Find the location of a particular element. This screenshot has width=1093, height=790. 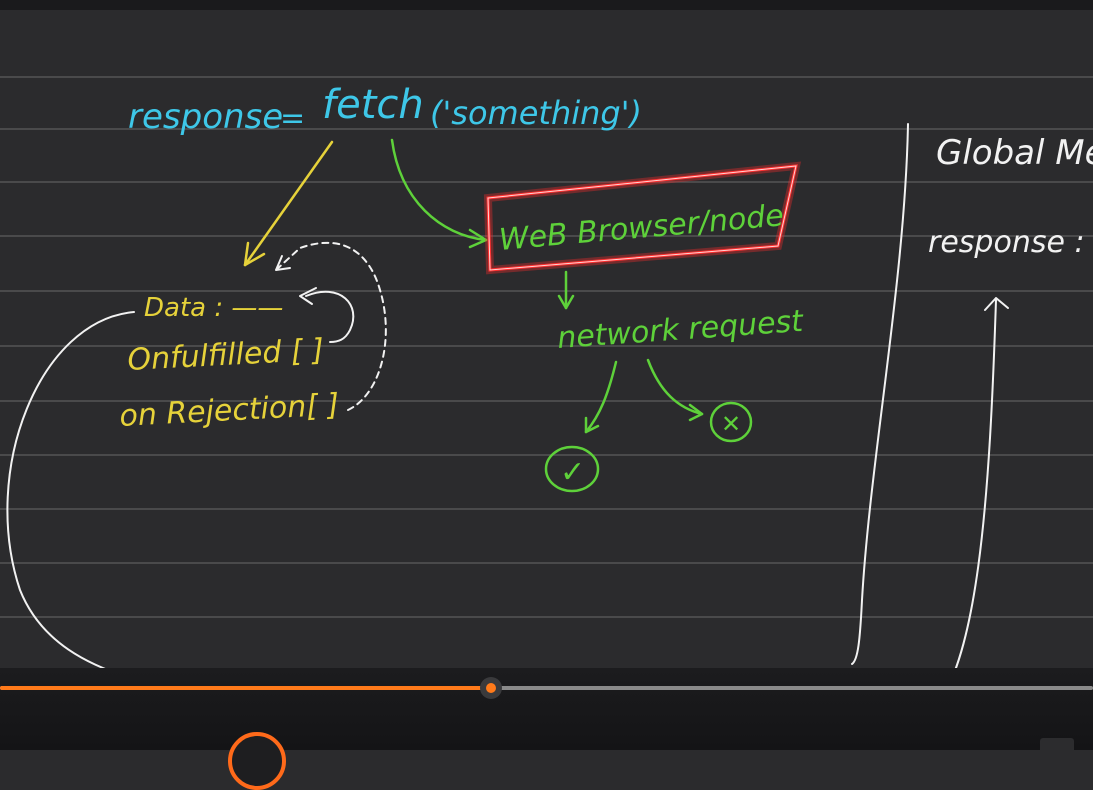

scrub-handle is located at coordinates (490, 688).